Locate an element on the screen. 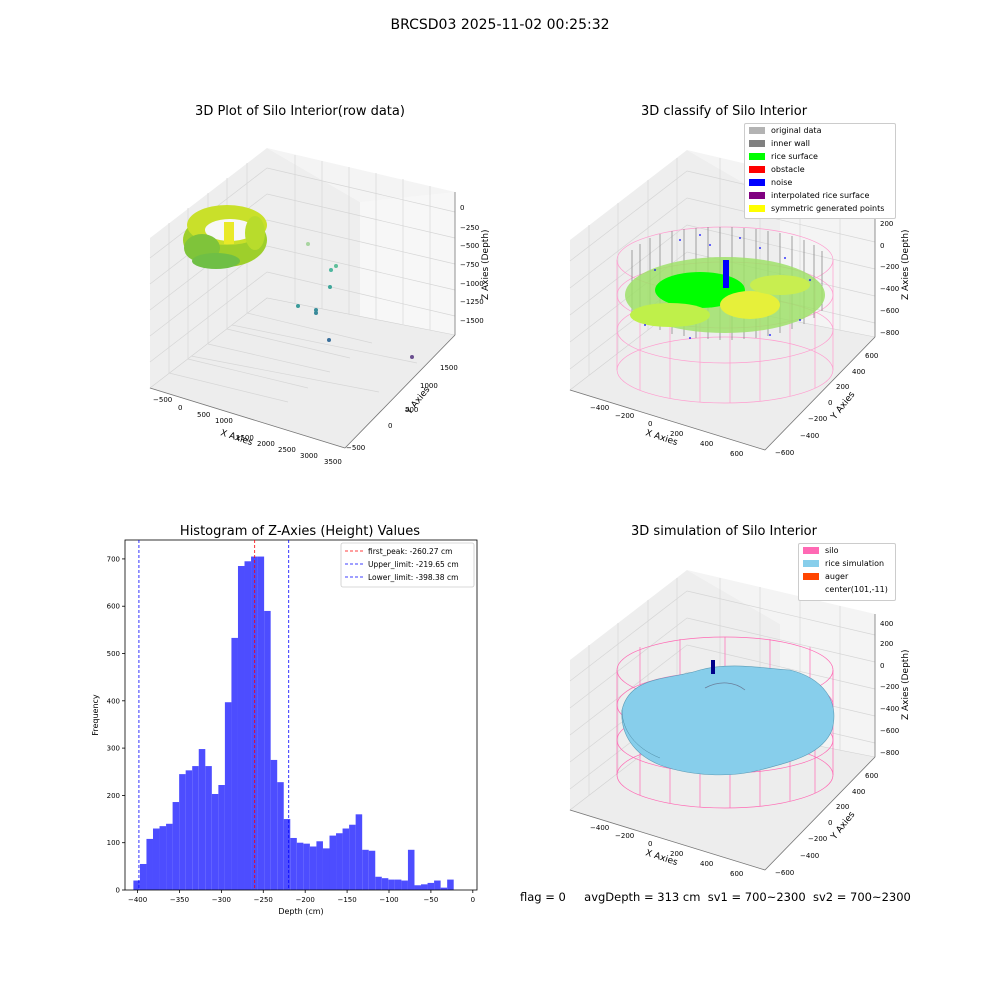  legend-entry: original data is located at coordinates (820, 130).